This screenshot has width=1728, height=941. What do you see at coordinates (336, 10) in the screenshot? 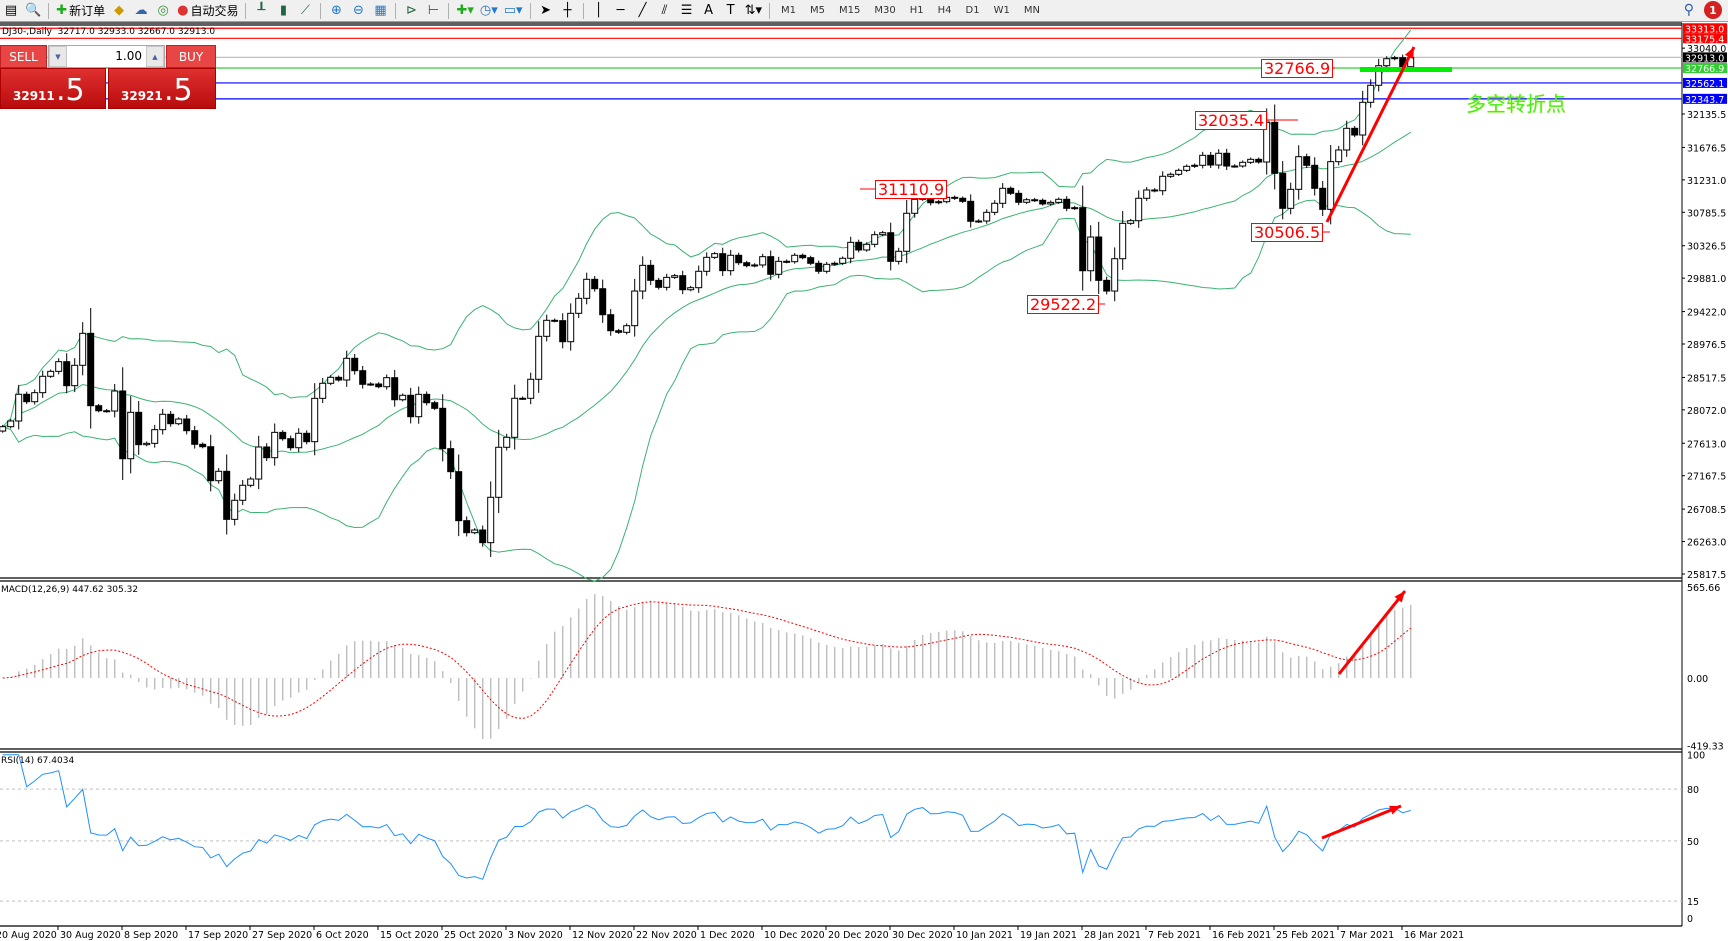
I see `zoom-in-icon: ⊕` at bounding box center [336, 10].